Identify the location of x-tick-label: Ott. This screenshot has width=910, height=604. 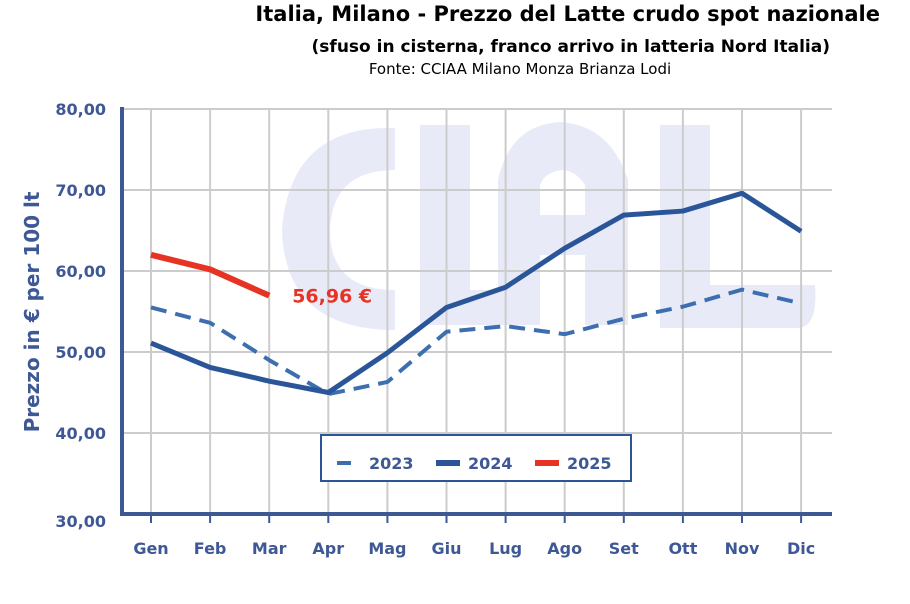
(682, 548).